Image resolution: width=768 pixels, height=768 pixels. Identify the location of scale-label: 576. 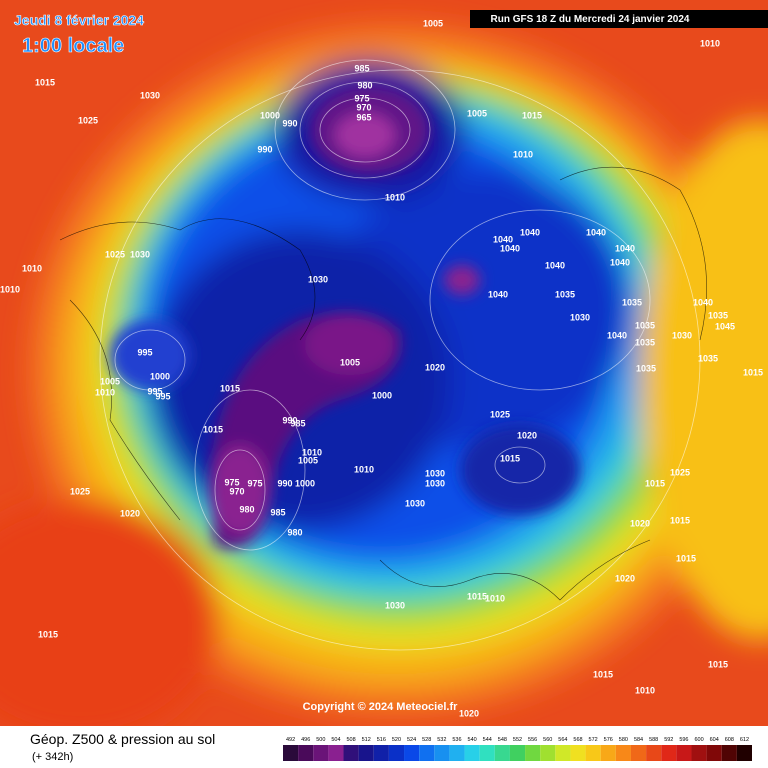
(608, 740).